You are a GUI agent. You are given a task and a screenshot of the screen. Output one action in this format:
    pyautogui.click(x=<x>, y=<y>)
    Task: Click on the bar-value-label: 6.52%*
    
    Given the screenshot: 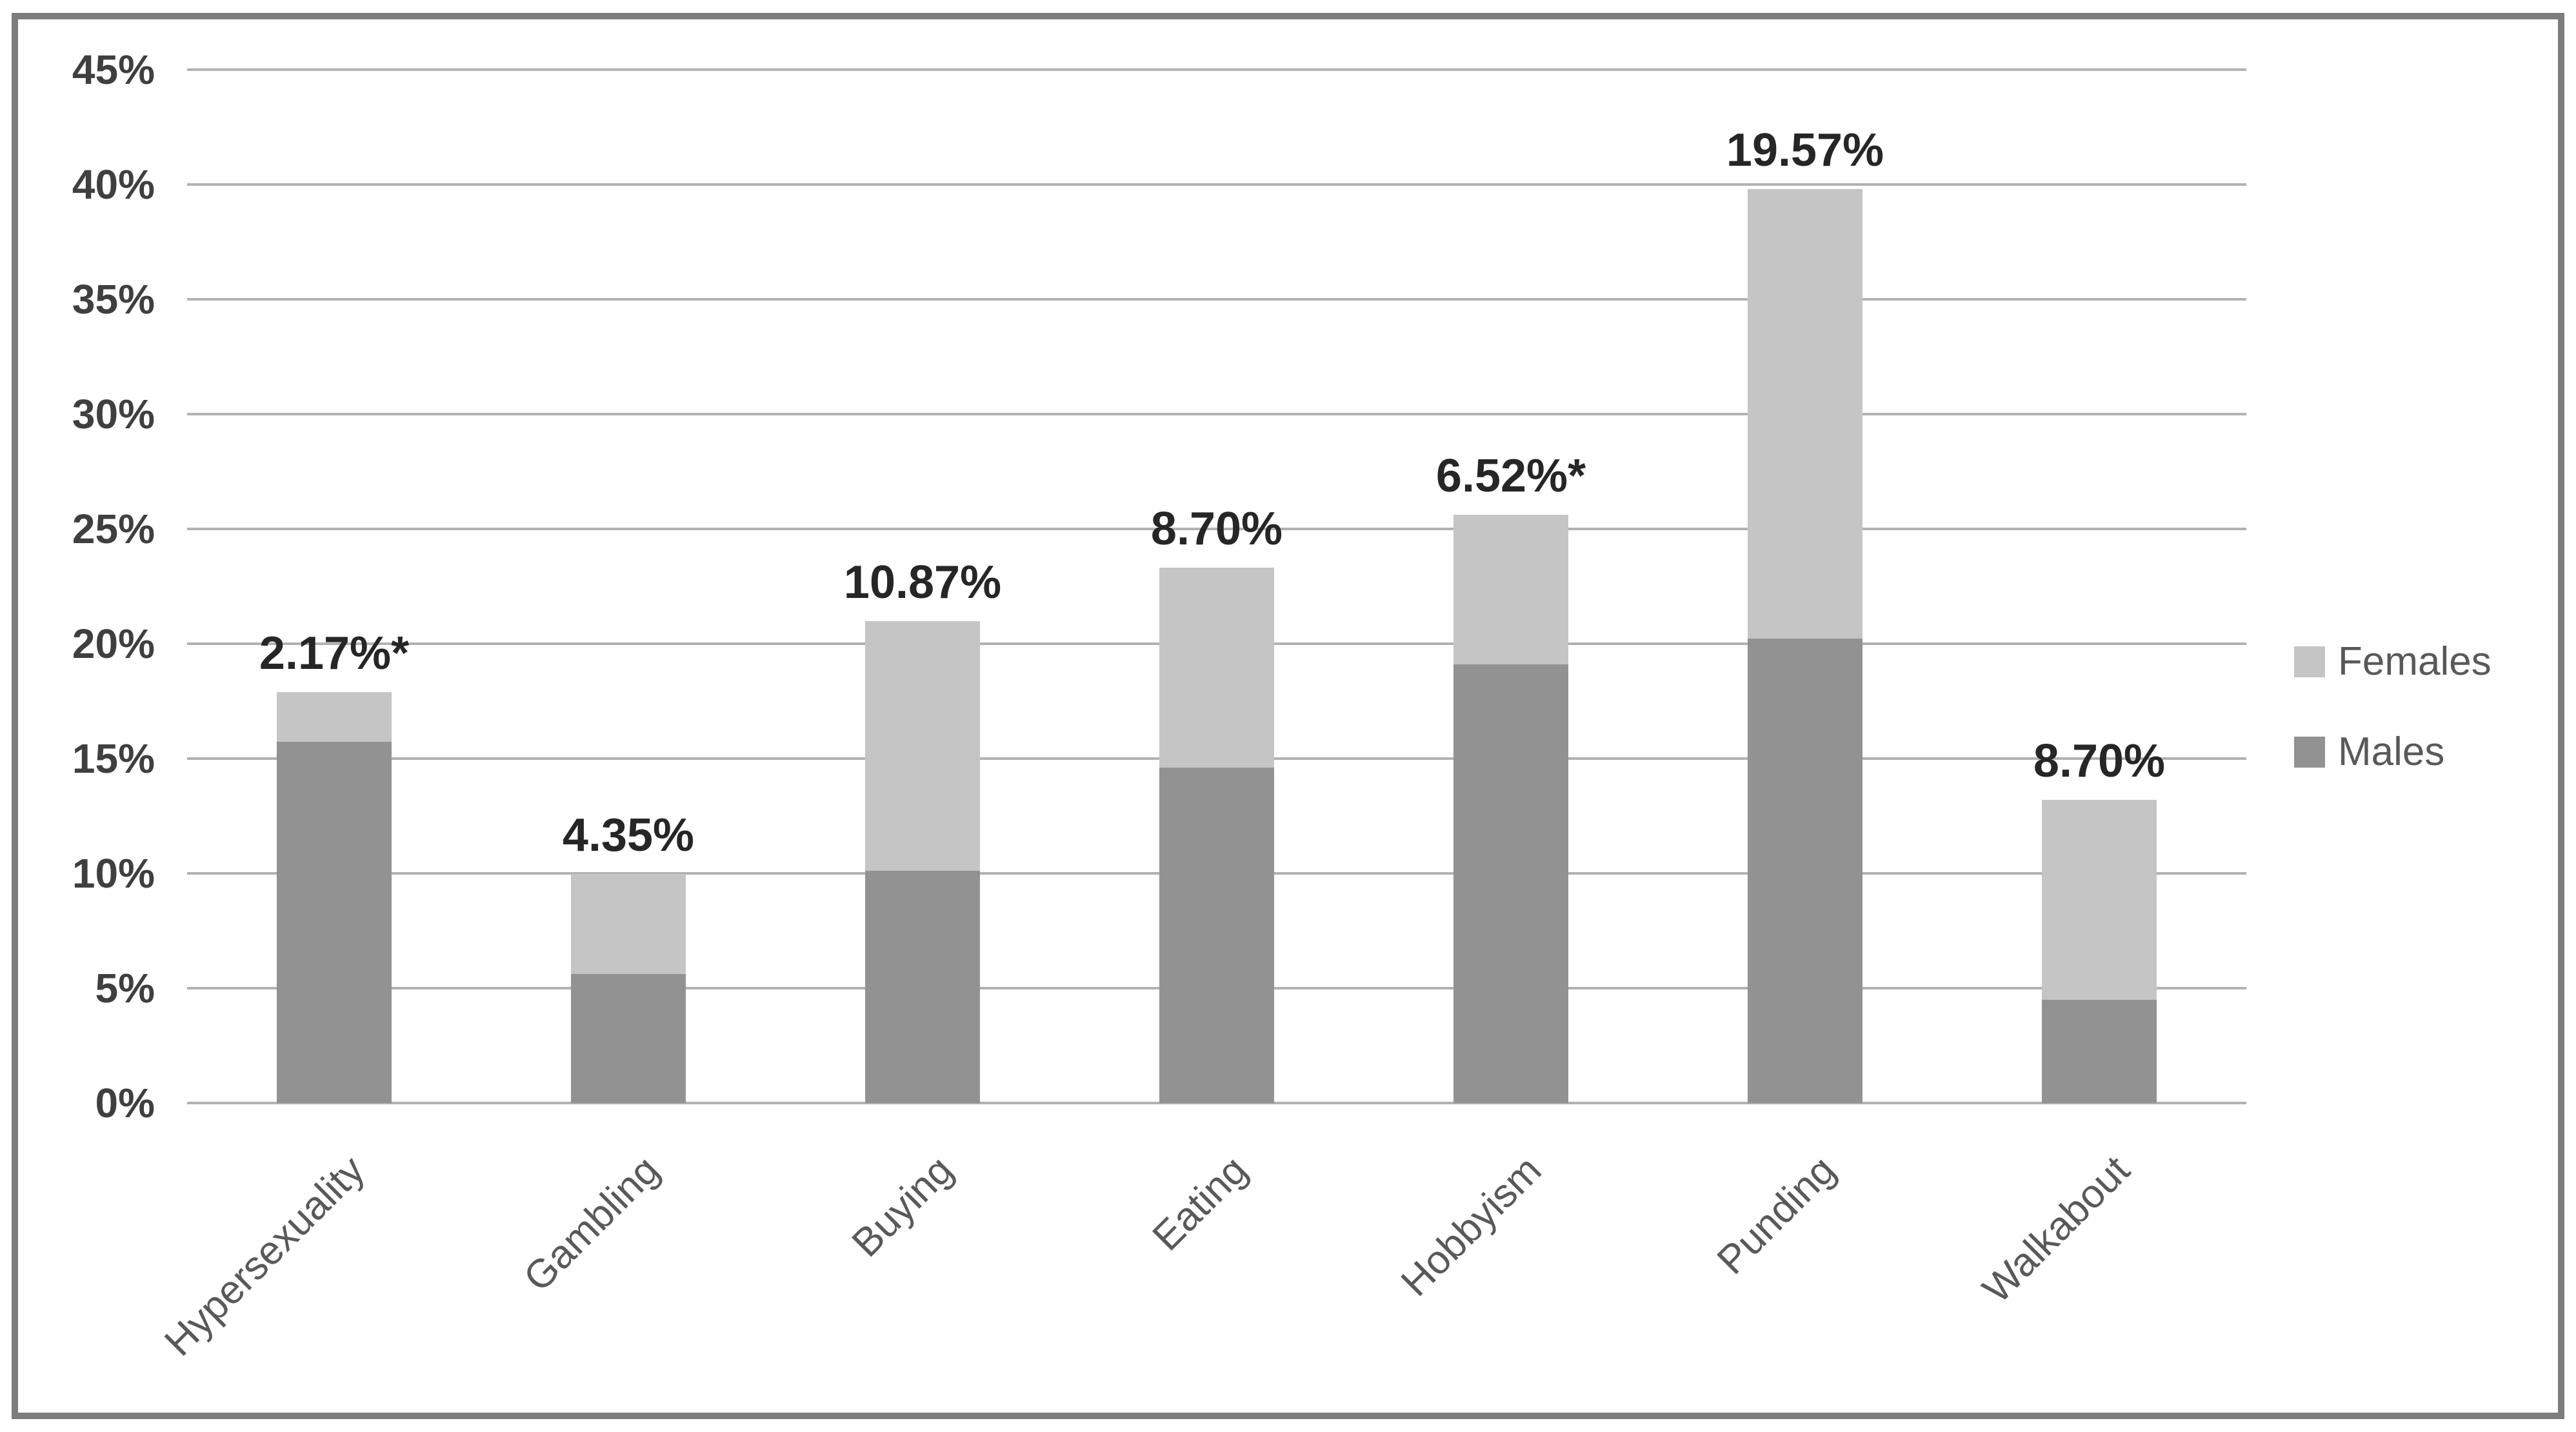 What is the action you would take?
    pyautogui.click(x=1510, y=476)
    